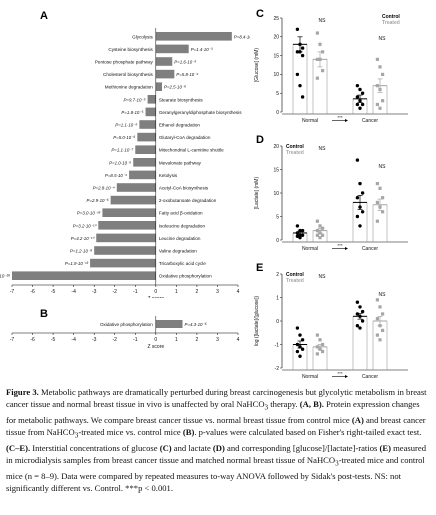  I want to click on caption-text-4: and breast cancer tissue from NaHCO, so click(216, 425).